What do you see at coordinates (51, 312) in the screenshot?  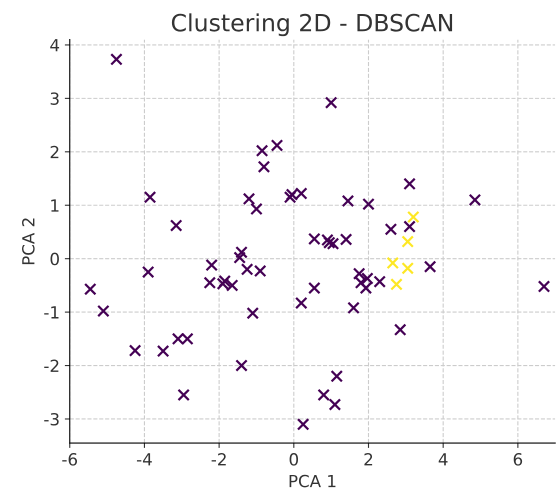 I see `y-tick-label: -1` at bounding box center [51, 312].